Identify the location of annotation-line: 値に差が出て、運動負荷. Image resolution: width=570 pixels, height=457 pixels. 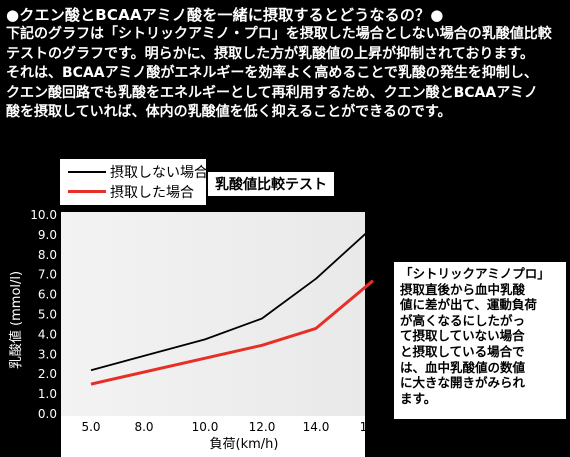
(468, 305).